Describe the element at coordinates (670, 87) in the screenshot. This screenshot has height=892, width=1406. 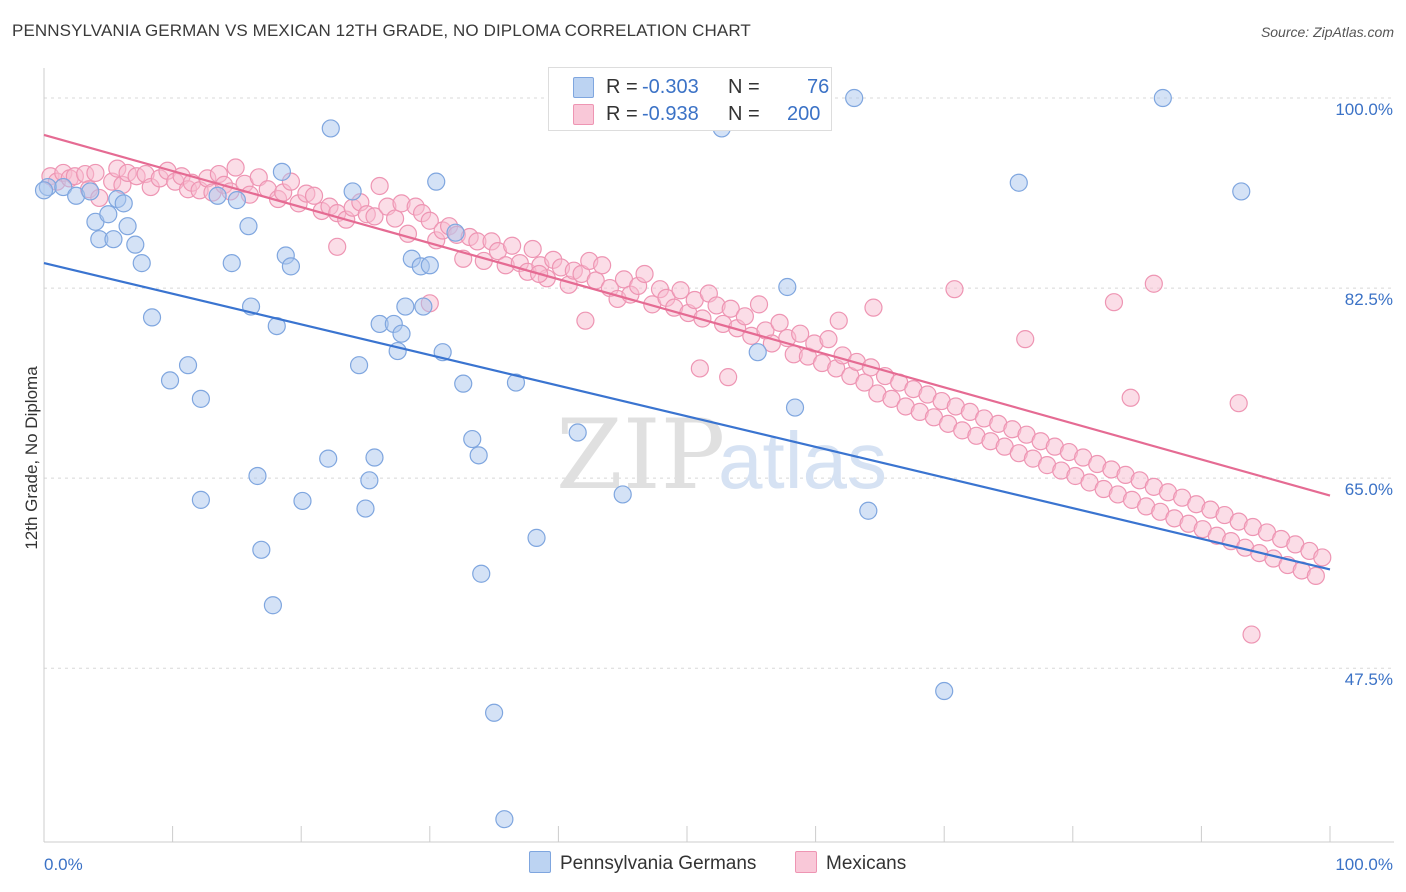
I see `r-value: -0.303` at that location.